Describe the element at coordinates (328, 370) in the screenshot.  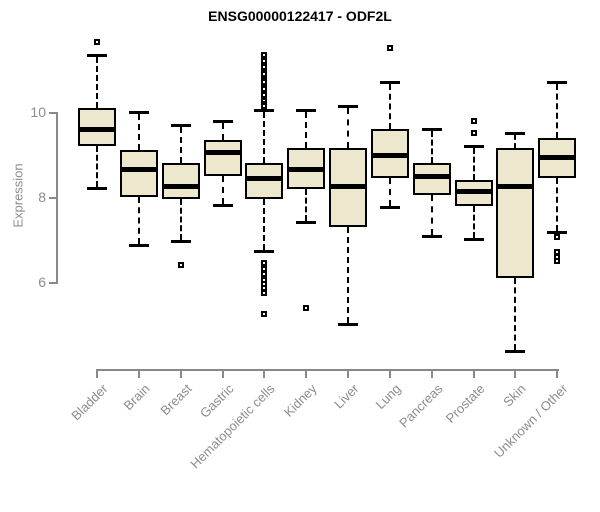
I see `x-axis-line` at that location.